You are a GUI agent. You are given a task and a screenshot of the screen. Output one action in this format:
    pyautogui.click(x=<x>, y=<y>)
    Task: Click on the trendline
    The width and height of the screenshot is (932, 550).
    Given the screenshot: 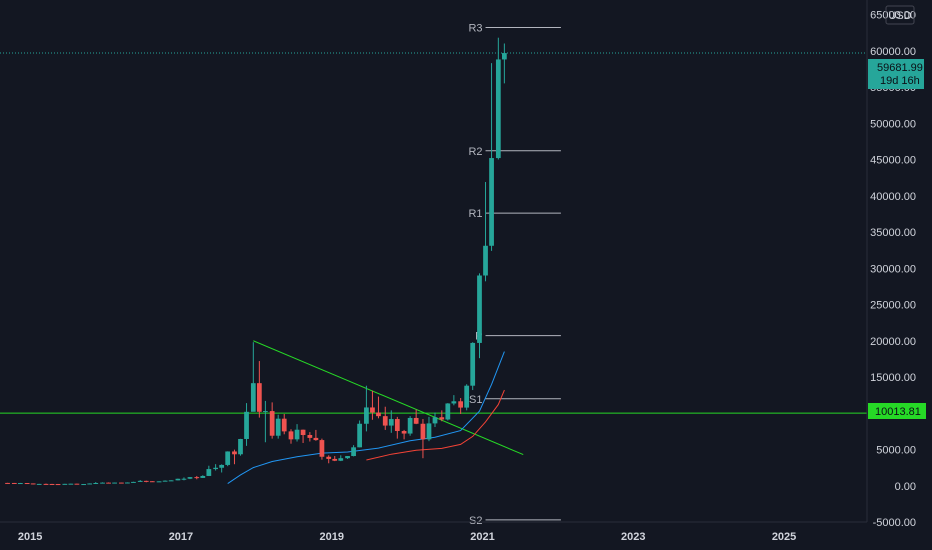 What is the action you would take?
    pyautogui.click(x=388, y=398)
    